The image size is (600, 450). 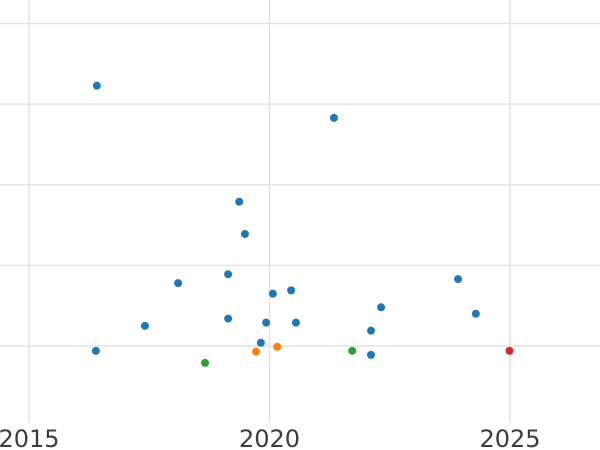 I want to click on x-tick-label: 2025, so click(x=510, y=437).